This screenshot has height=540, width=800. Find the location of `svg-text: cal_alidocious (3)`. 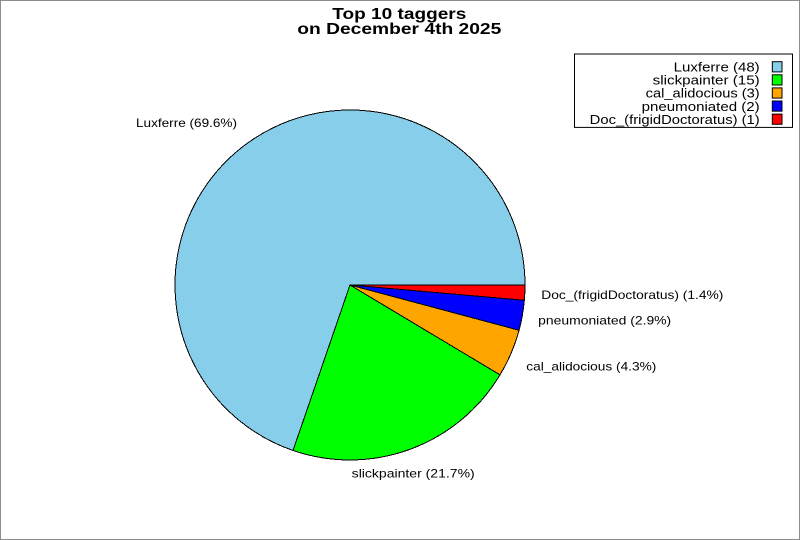

svg-text: cal_alidocious (3) is located at coordinates (703, 93).